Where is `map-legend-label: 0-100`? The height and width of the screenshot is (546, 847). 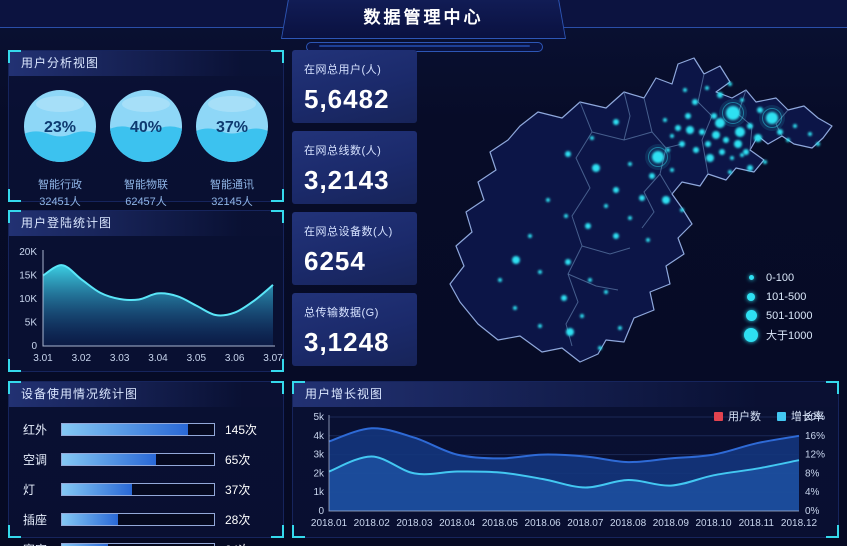 map-legend-label: 0-100 is located at coordinates (780, 277).